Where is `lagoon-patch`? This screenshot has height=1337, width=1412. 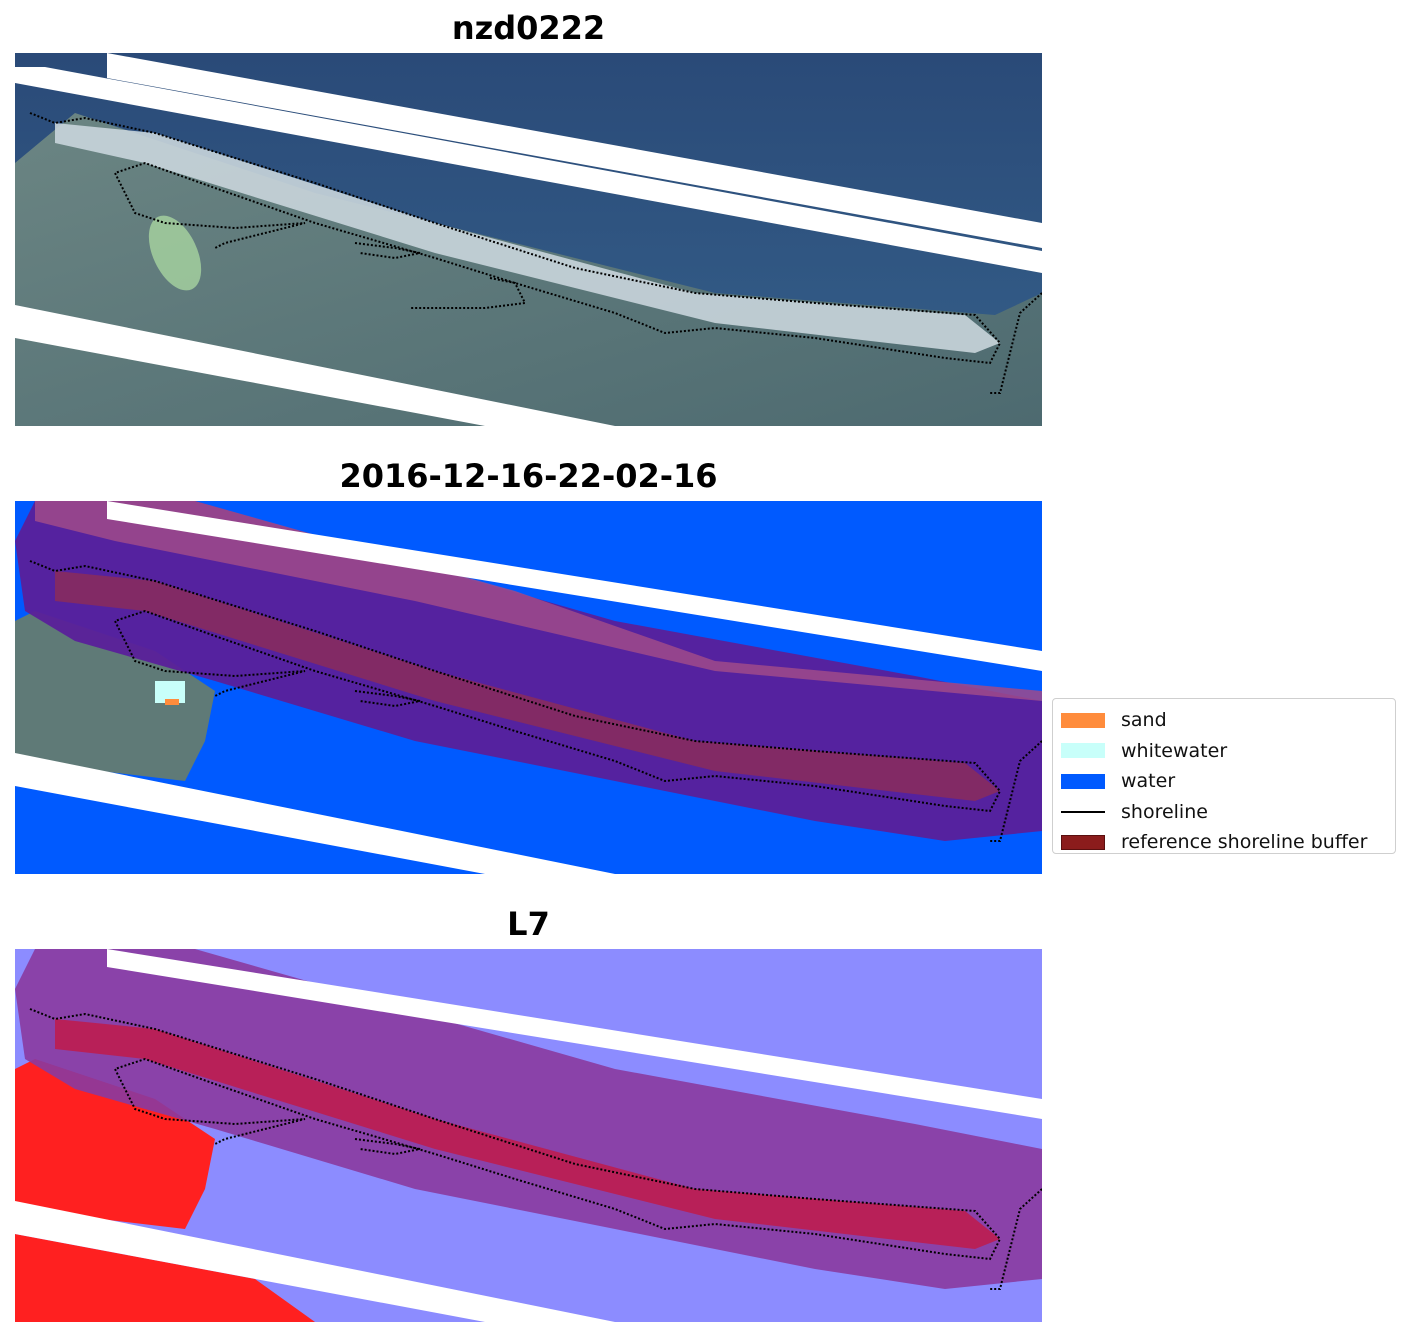 lagoon-patch is located at coordinates (175, 253).